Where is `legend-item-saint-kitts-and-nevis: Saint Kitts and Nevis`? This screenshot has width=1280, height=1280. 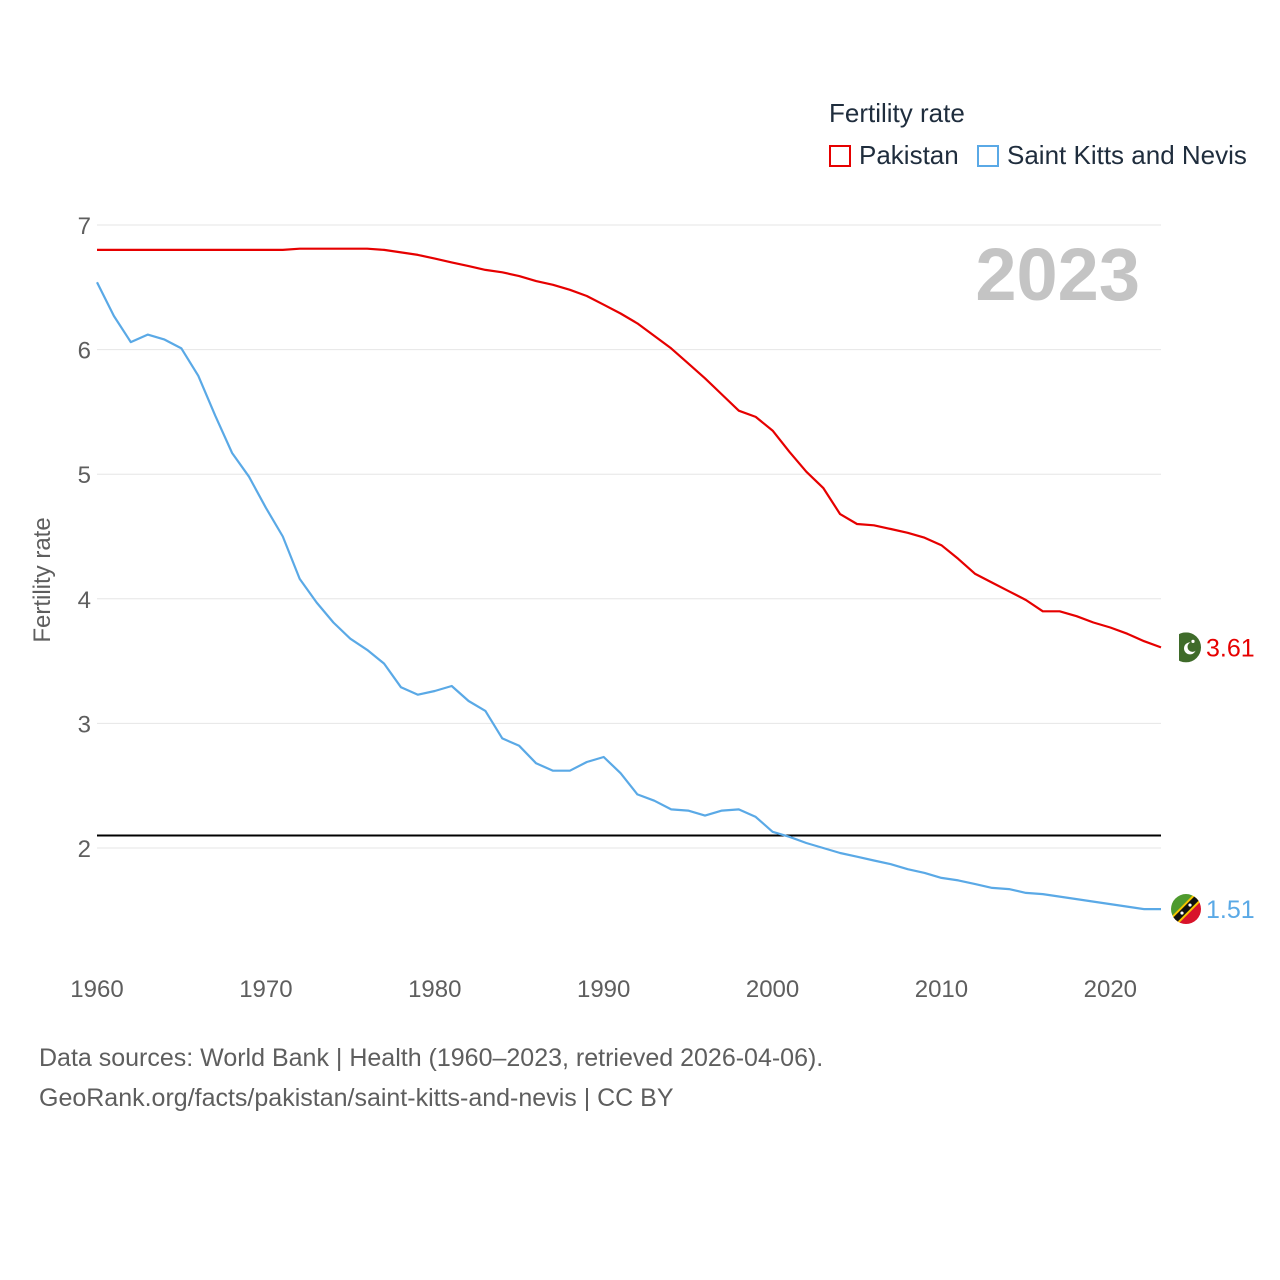
legend-item-saint-kitts-and-nevis: Saint Kitts and Nevis is located at coordinates (1112, 155).